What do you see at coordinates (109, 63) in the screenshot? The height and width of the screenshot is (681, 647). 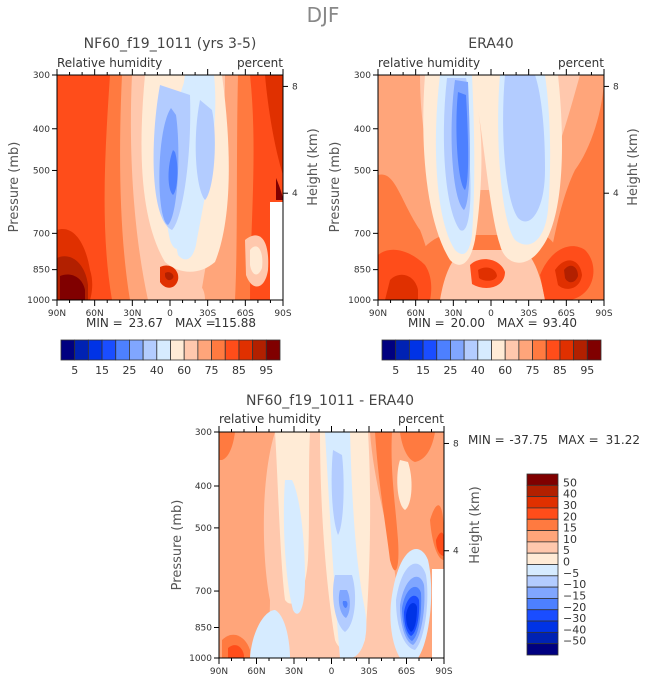 I see `left-label: Relative humidity` at bounding box center [109, 63].